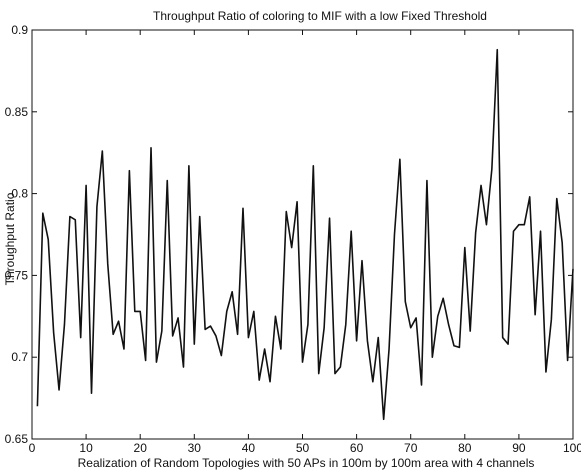 This screenshot has width=581, height=470. Describe the element at coordinates (10, 238) in the screenshot. I see `y-axis-label: Throughput Ratio` at that location.